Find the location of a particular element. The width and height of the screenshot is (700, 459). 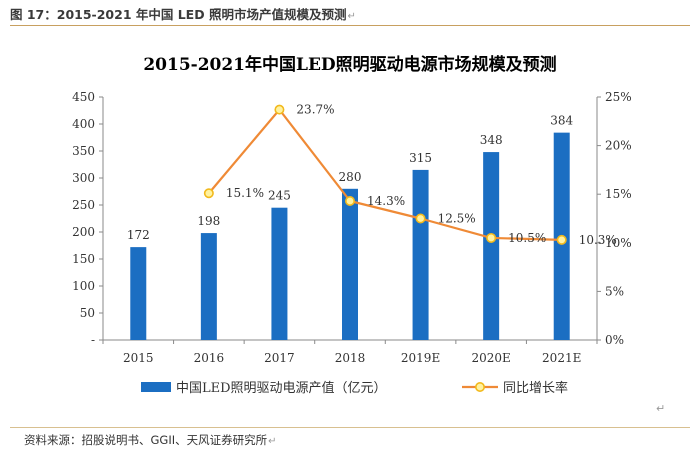

left-axis-tick-label: 300 is located at coordinates (83, 178).